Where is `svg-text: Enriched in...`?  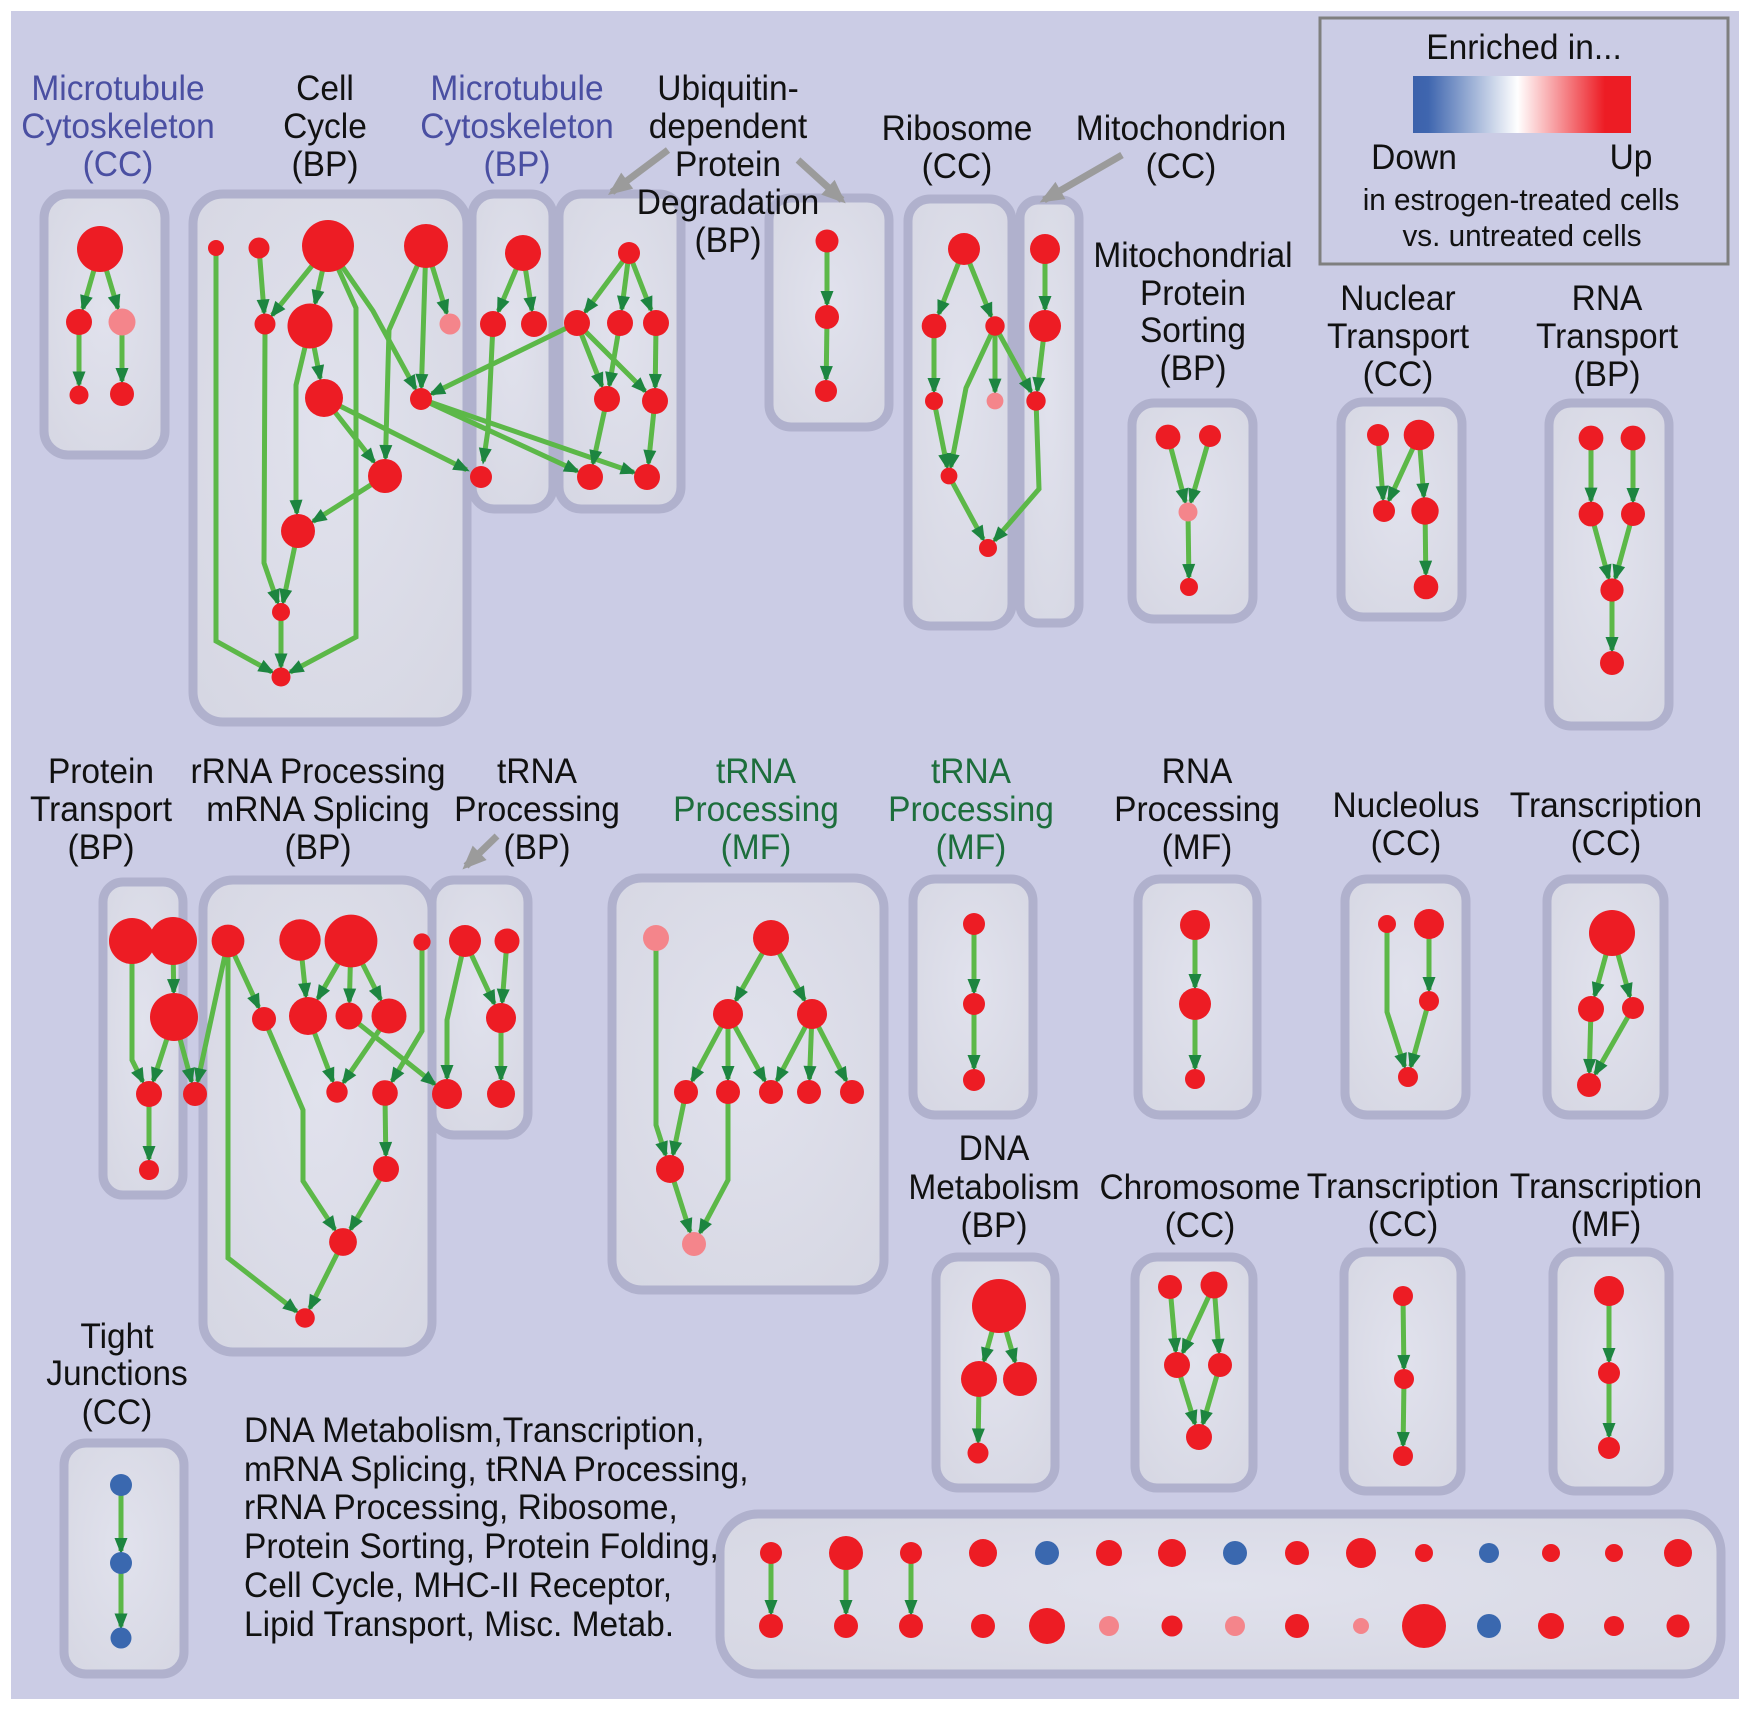
svg-text: Enriched in... is located at coordinates (1524, 47).